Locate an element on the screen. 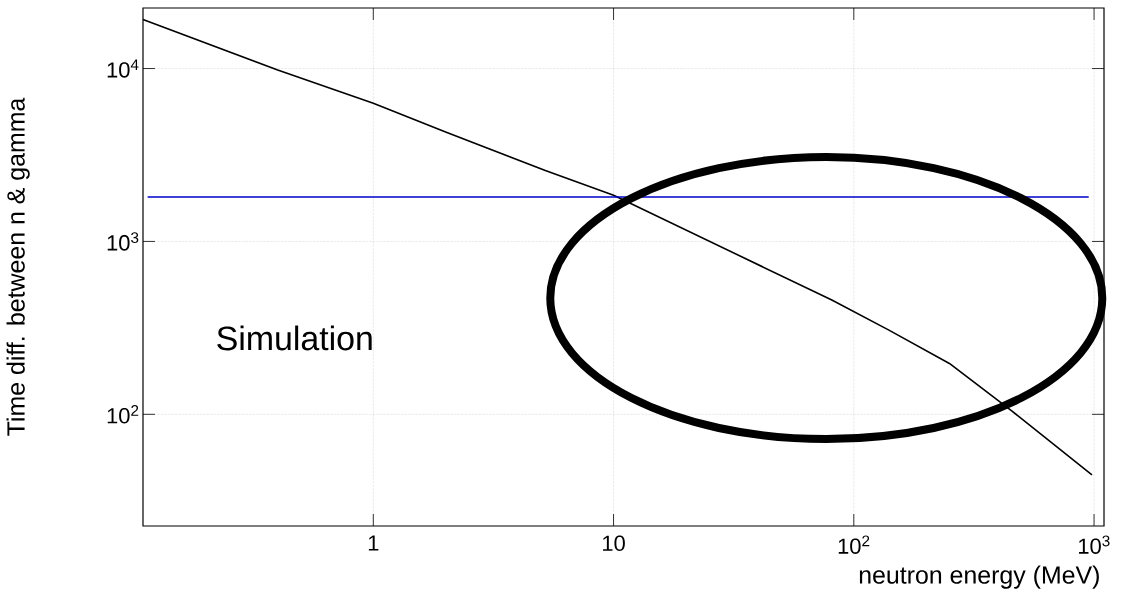 The height and width of the screenshot is (613, 1124). annotation: Simulation is located at coordinates (294, 338).